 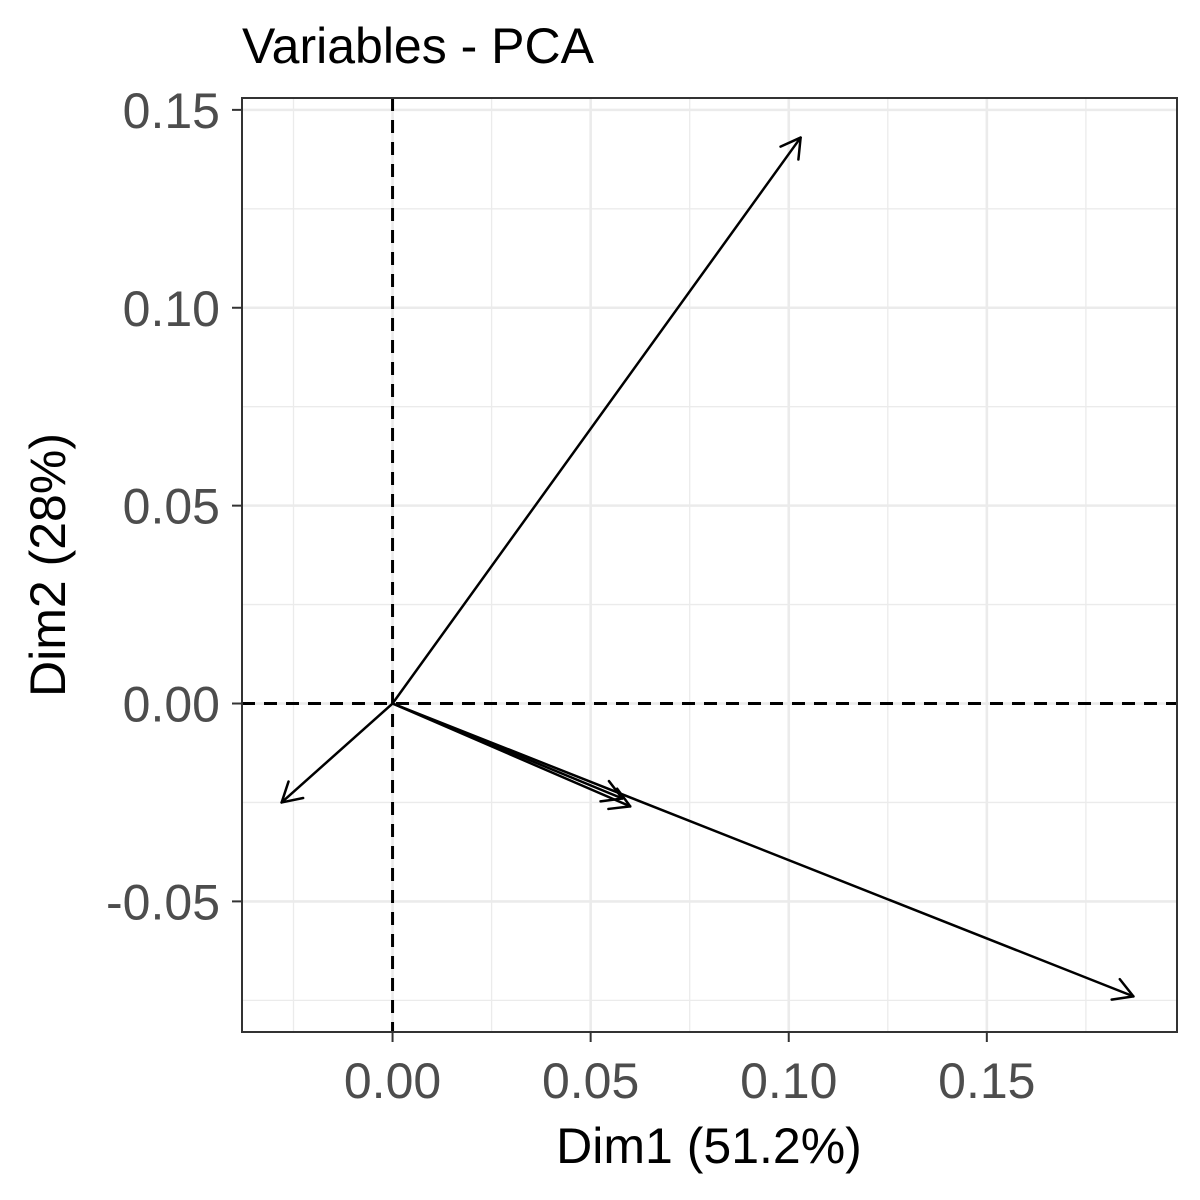 I want to click on x-axis: 0.00 0.05 0.10 0.15, so click(x=689, y=1070).